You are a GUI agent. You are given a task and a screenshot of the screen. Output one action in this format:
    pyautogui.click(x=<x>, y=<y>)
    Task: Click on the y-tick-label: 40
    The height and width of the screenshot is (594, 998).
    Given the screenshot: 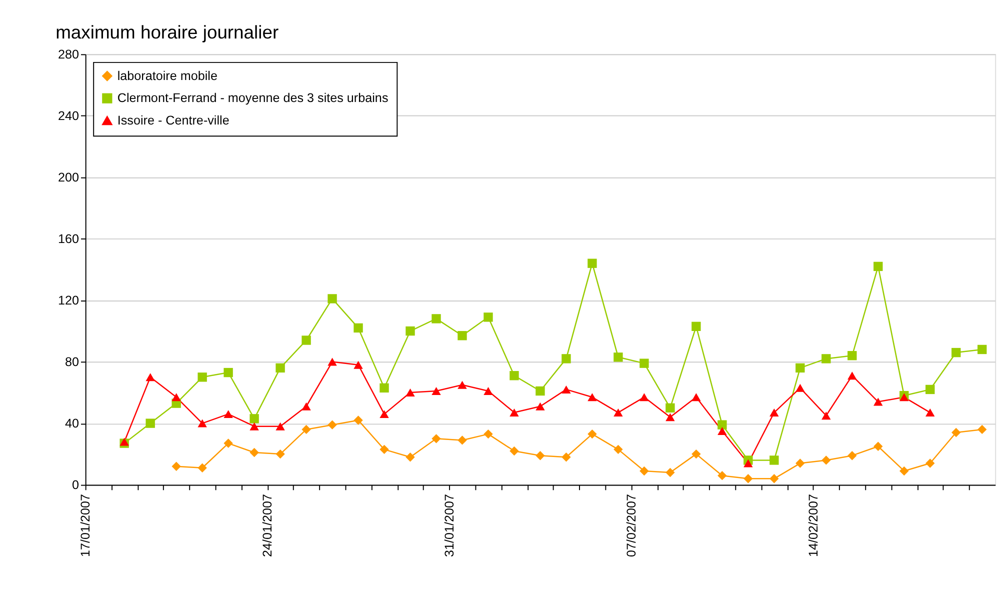 What is the action you would take?
    pyautogui.click(x=72, y=423)
    